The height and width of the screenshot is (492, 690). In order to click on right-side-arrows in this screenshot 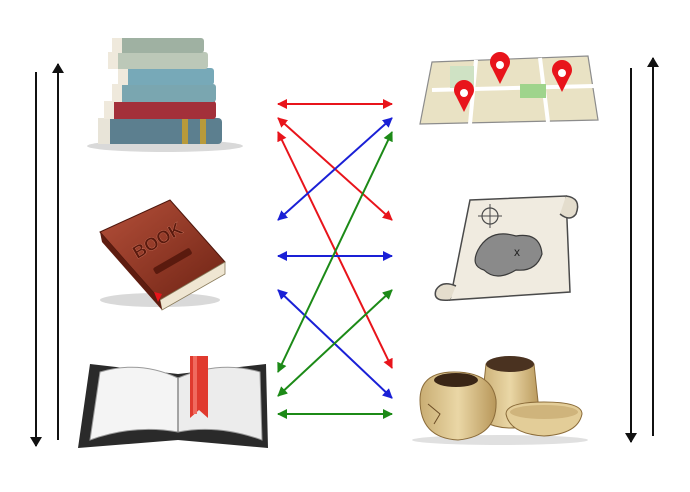, I will do `click(642, 250)`.